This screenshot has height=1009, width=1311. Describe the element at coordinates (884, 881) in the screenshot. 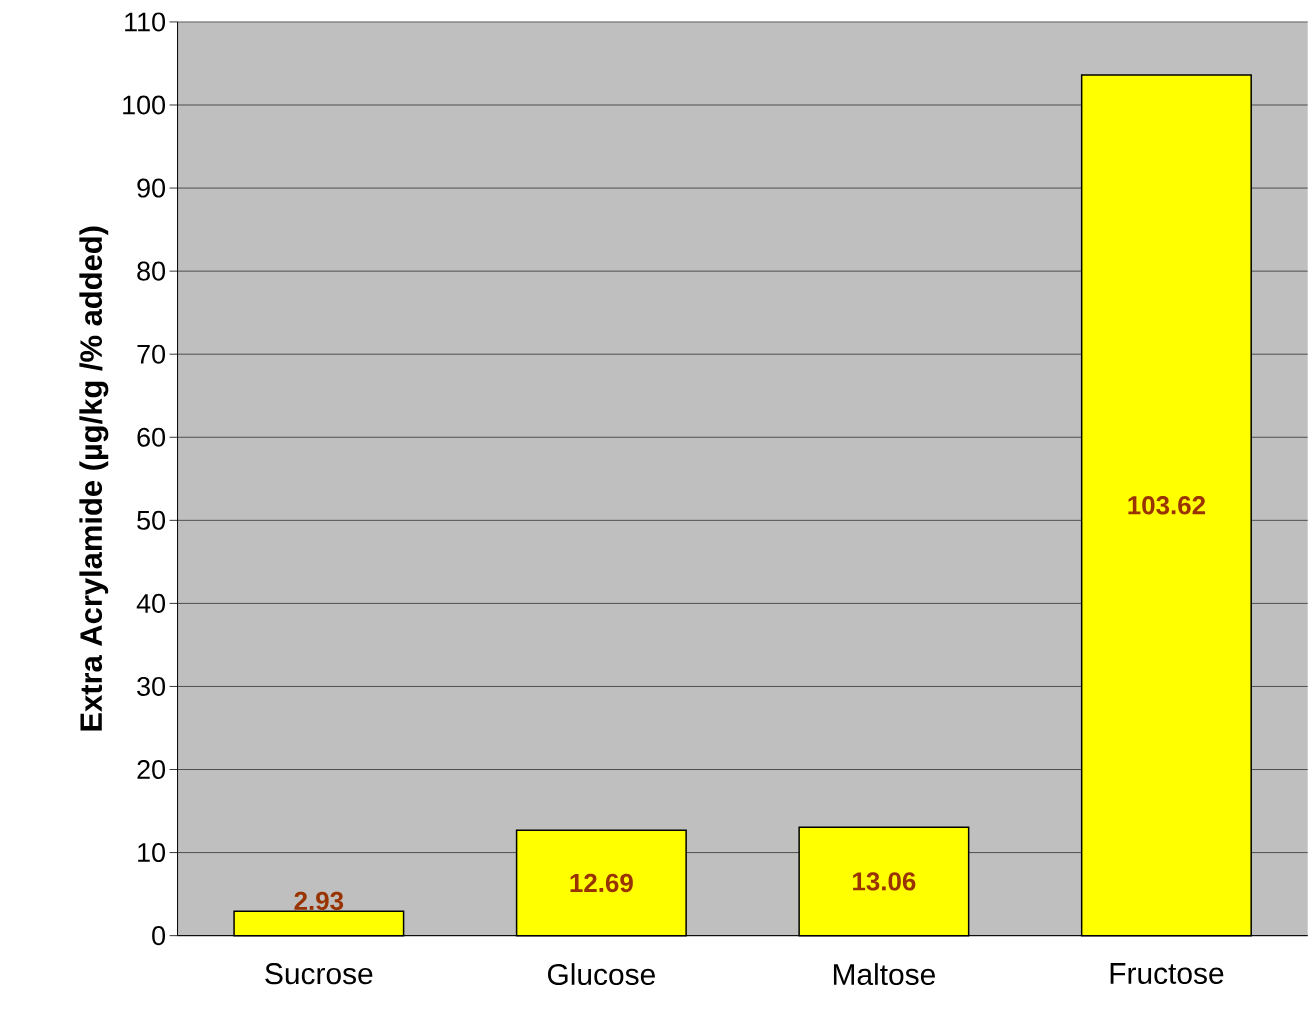

I see `data-label: 13.06` at that location.